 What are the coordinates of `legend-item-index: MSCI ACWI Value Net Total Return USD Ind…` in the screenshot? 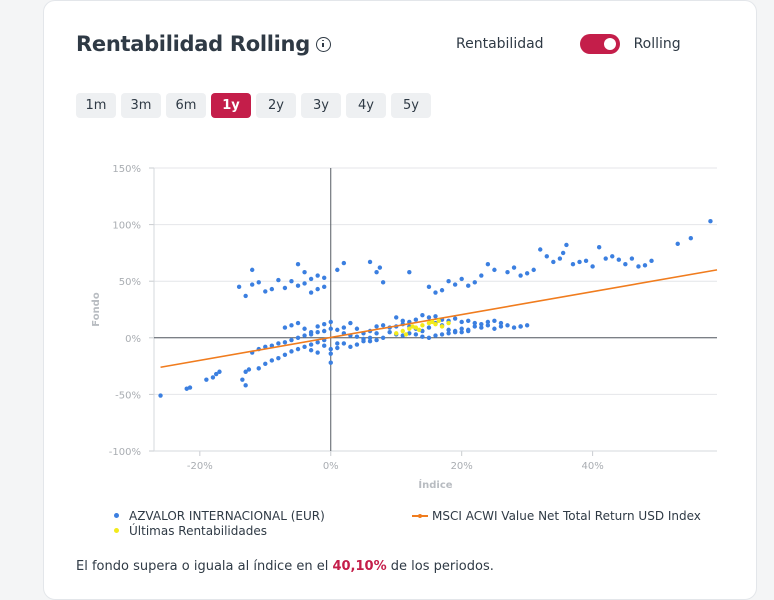 It's located at (556, 515).